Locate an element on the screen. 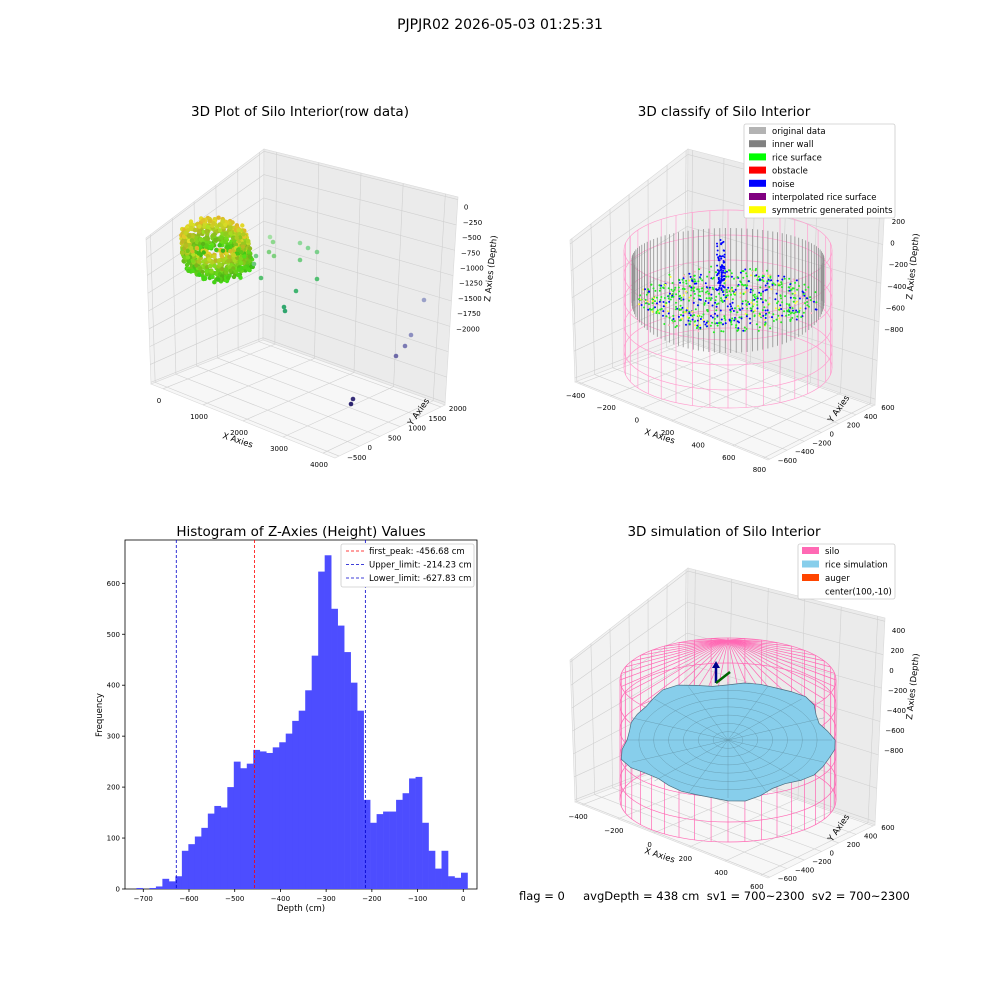  rice-surface is located at coordinates (728, 742).